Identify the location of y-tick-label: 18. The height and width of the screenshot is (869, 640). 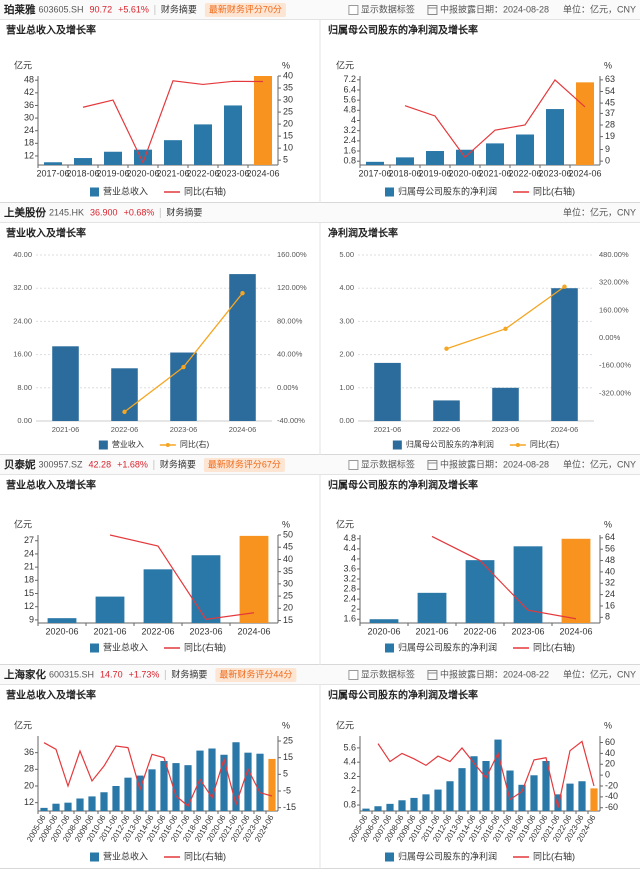
(29, 580).